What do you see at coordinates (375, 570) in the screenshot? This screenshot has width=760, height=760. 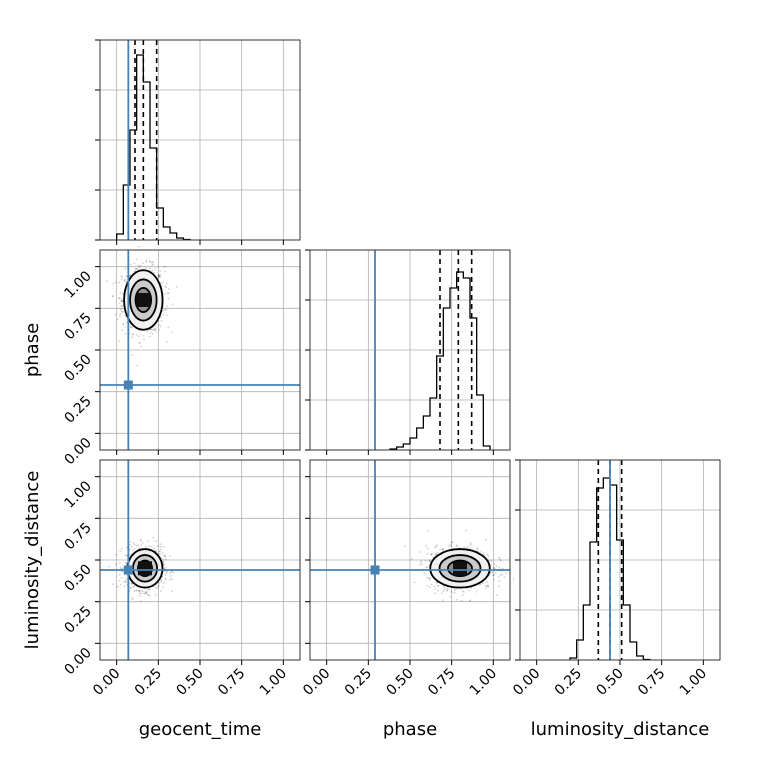 I see `injection-marker` at bounding box center [375, 570].